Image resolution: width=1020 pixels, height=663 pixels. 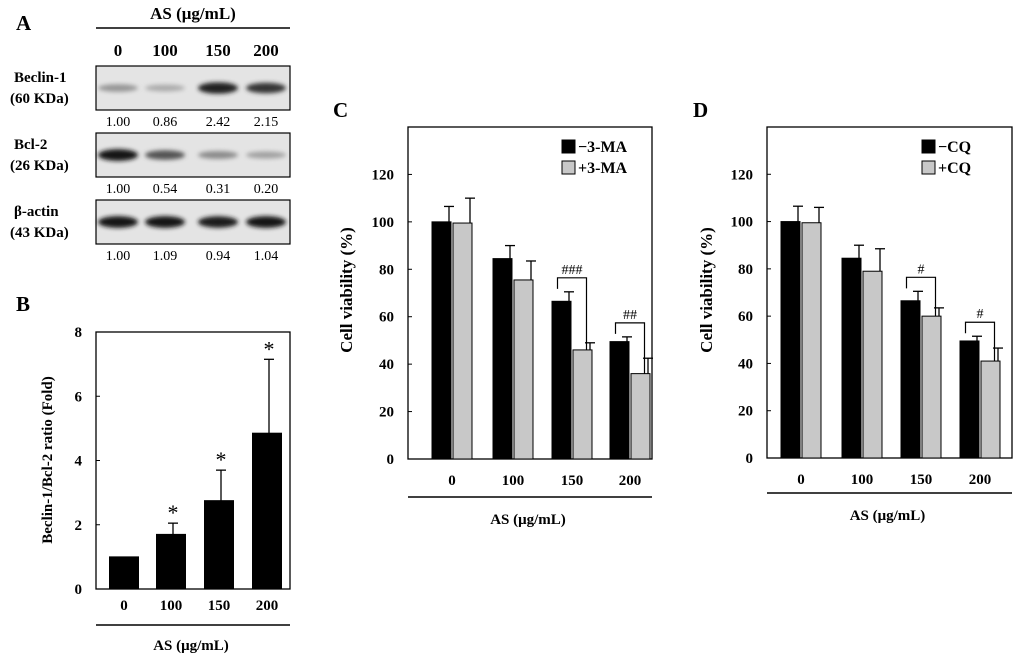 What do you see at coordinates (745, 317) in the screenshot?
I see `y-tick-label: 60` at bounding box center [745, 317].